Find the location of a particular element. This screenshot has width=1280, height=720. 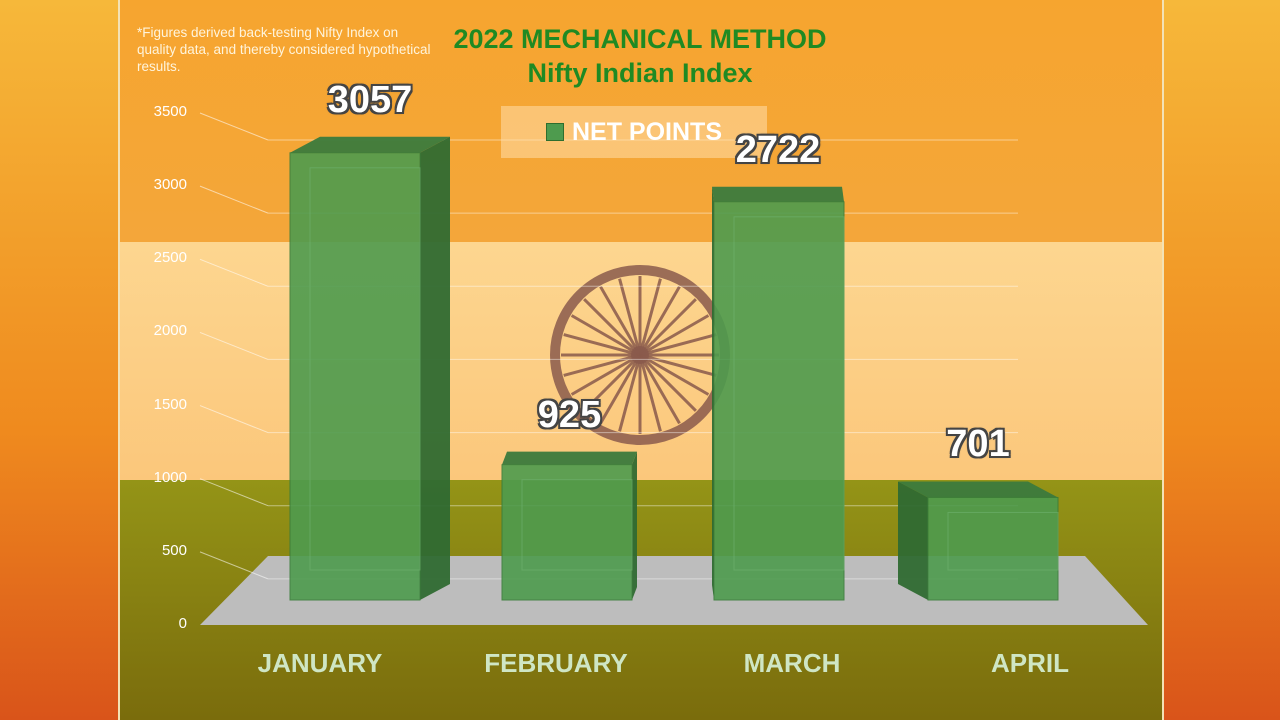

x-tick-label: APRIL is located at coordinates (1030, 663).